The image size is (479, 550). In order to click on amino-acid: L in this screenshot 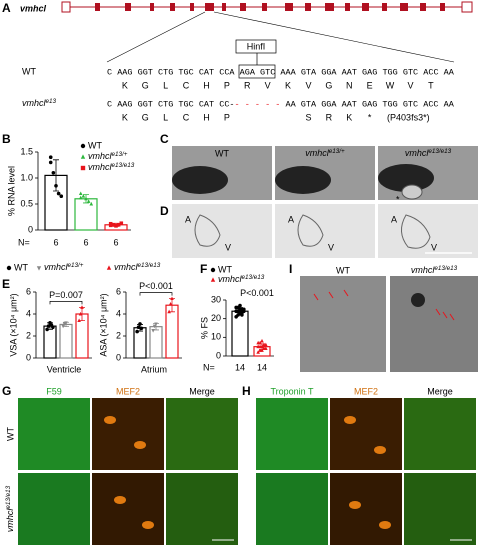, I will do `click(165, 117)`.